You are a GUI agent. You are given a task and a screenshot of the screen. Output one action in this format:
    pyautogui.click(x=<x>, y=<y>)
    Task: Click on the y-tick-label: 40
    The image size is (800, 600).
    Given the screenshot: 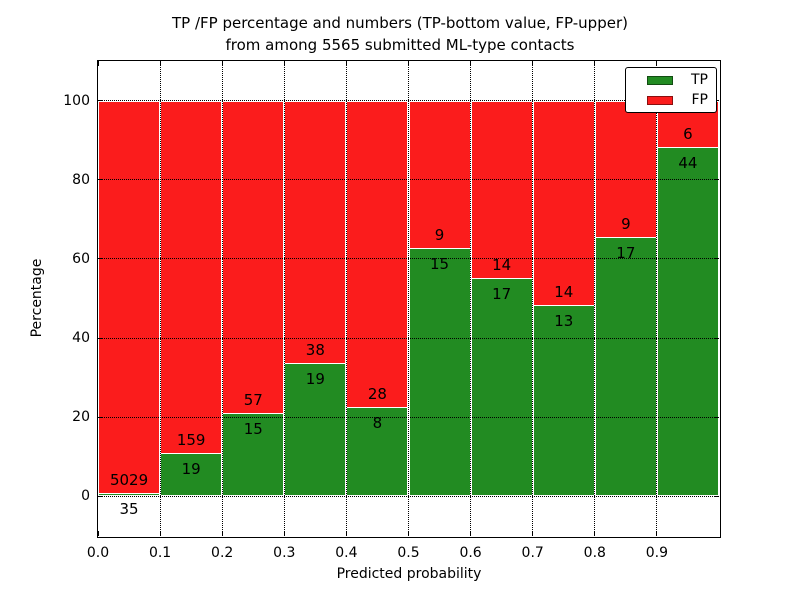 What is the action you would take?
    pyautogui.click(x=81, y=338)
    